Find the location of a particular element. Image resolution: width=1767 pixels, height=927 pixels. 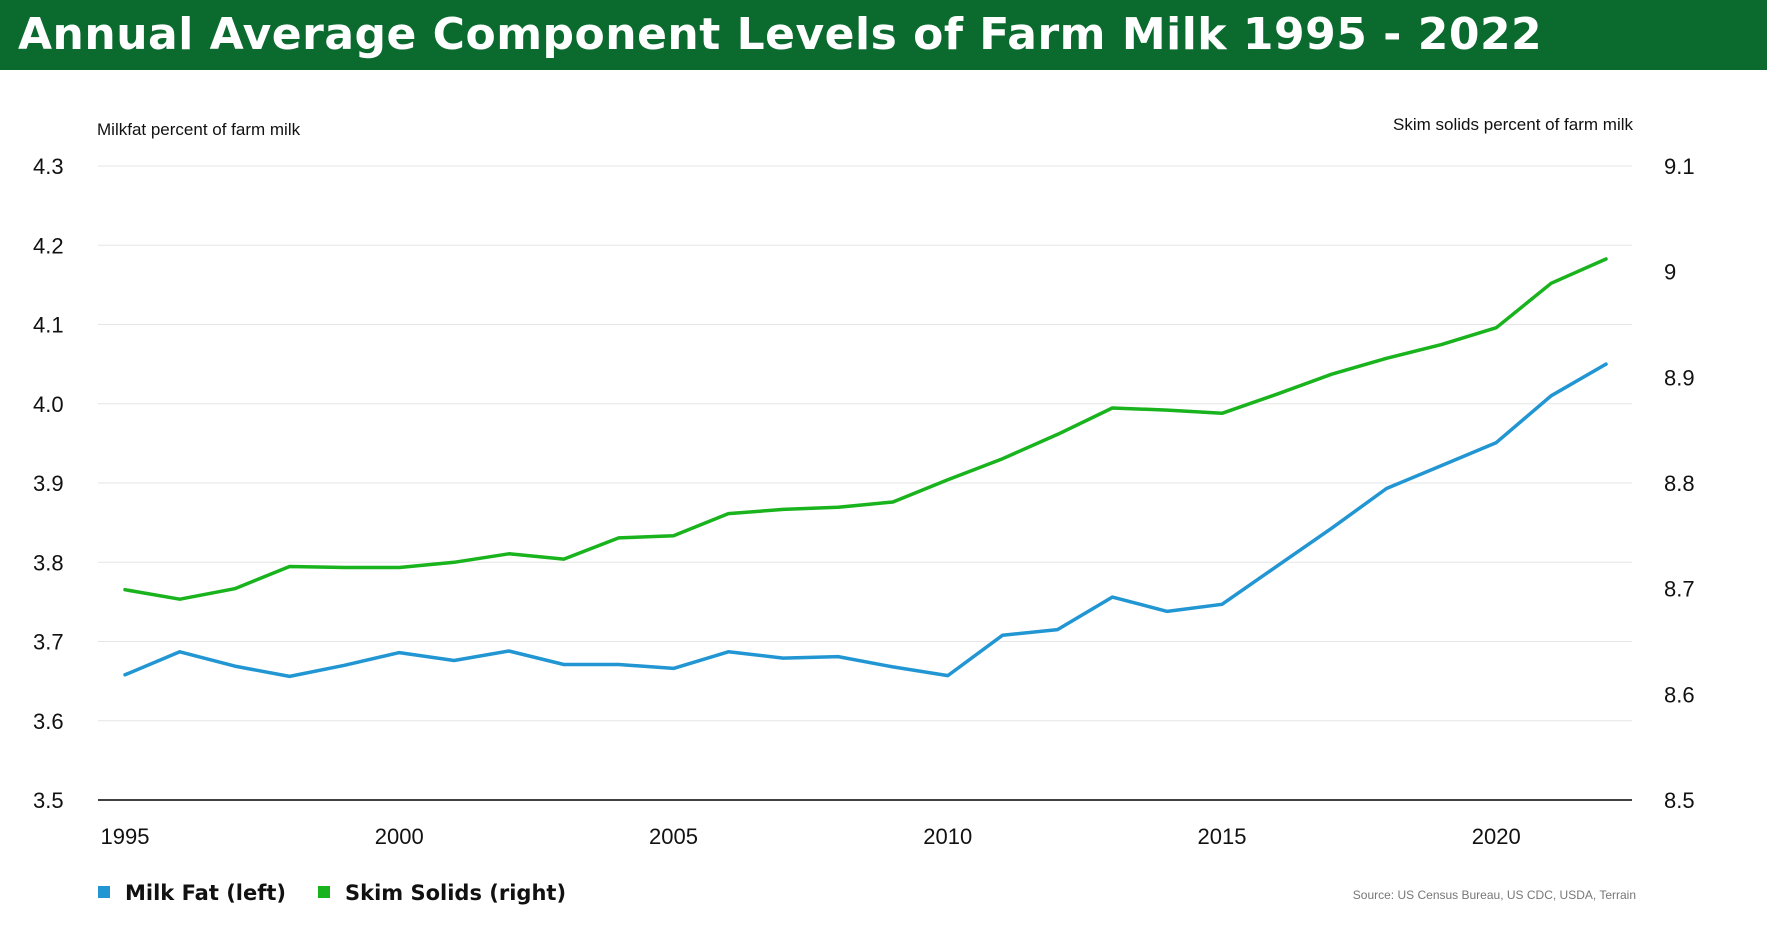

right-y-tick-label: 8.7 is located at coordinates (1679, 589).